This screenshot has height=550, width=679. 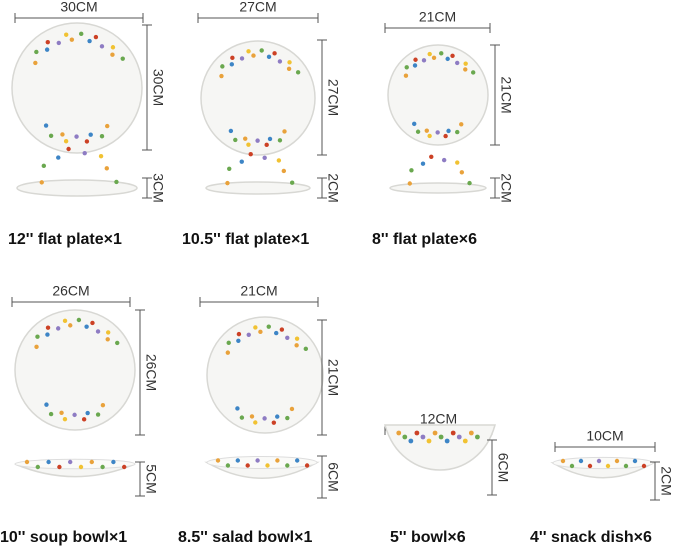 What do you see at coordinates (158, 87) in the screenshot?
I see `length-label: 30CM` at bounding box center [158, 87].